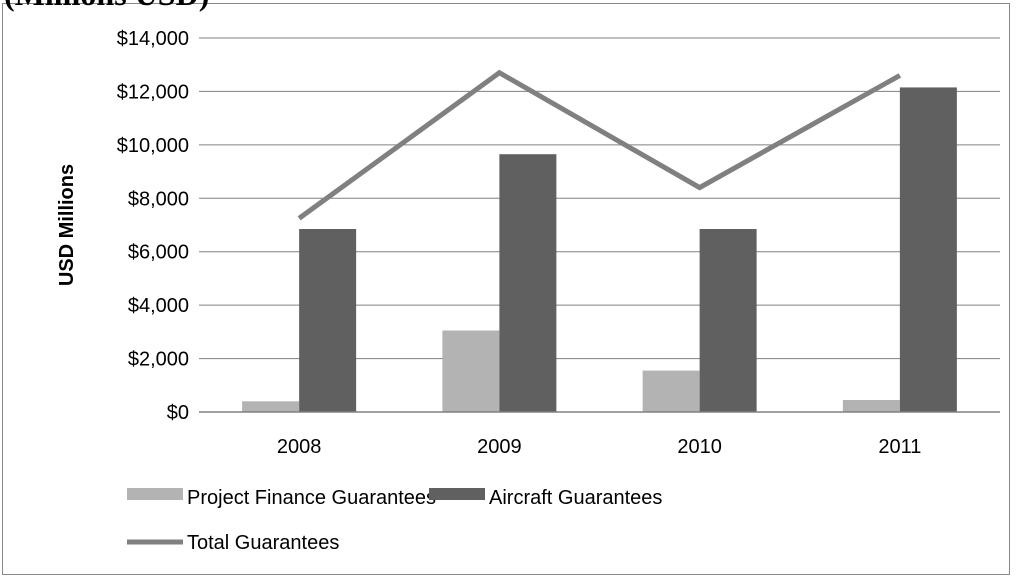 The height and width of the screenshot is (581, 1016). Describe the element at coordinates (328, 320) in the screenshot. I see `bar-aircraft-2008` at that location.